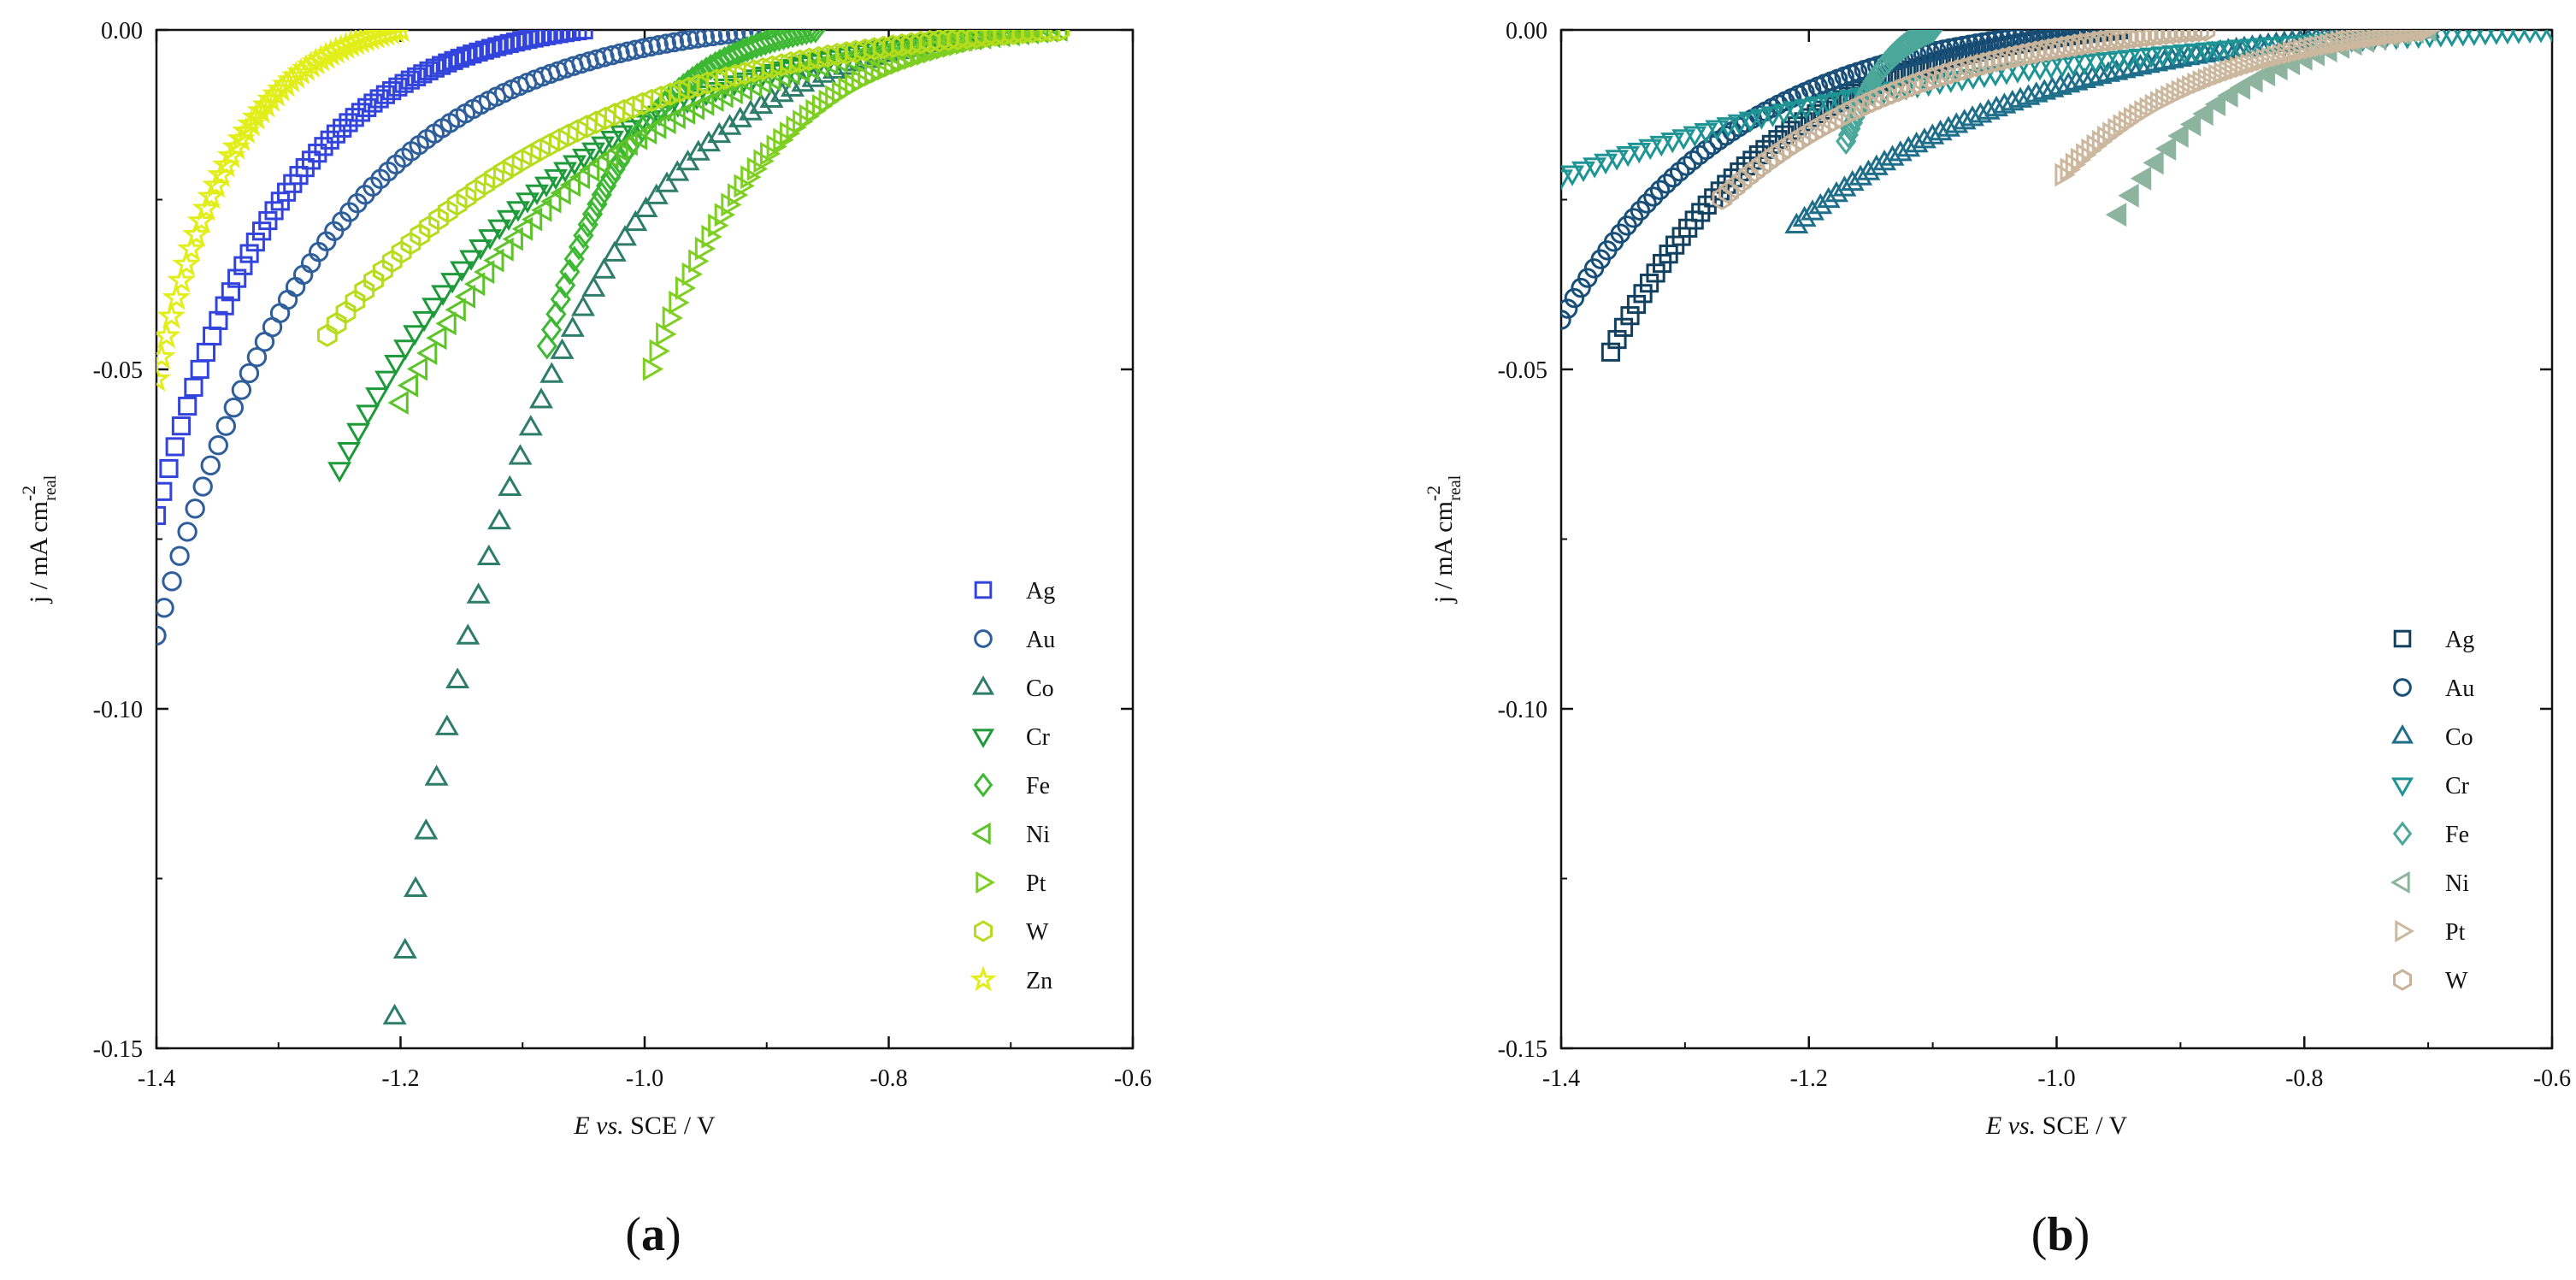  What do you see at coordinates (2056, 1126) in the screenshot?
I see `x-axis-title: E vs. SCE / V` at bounding box center [2056, 1126].